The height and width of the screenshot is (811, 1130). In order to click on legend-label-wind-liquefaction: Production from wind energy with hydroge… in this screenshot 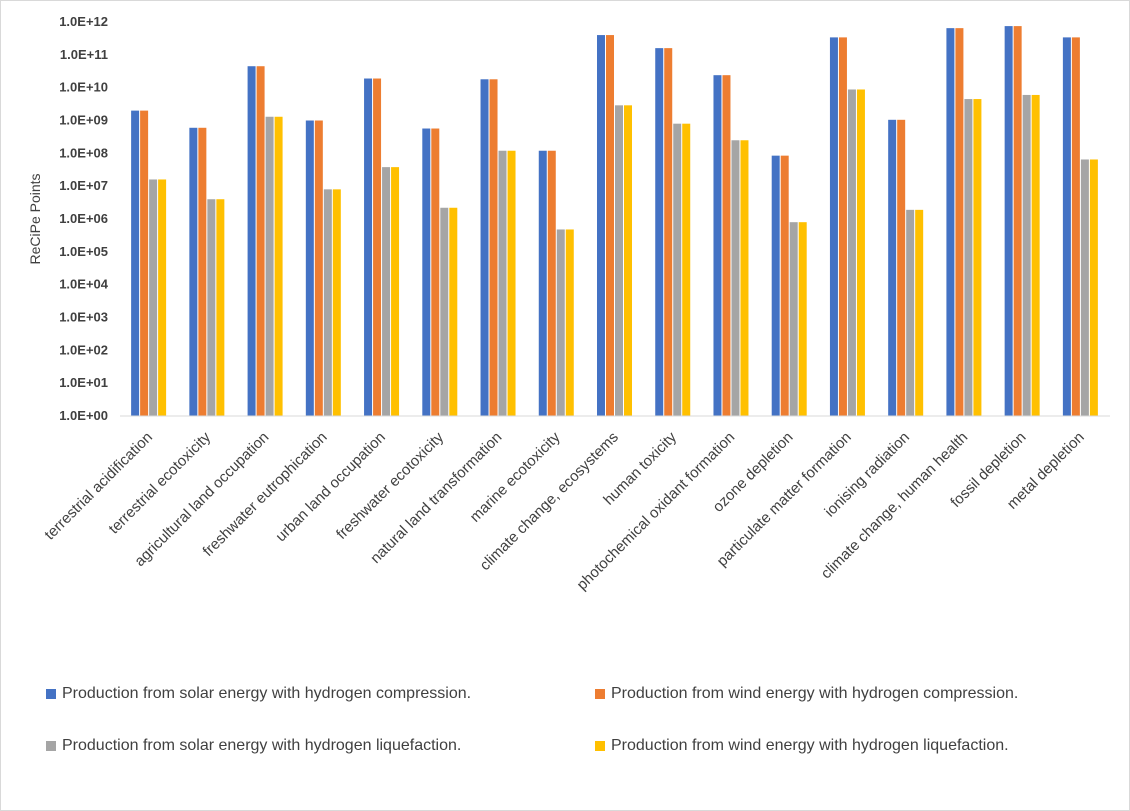, I will do `click(810, 745)`.